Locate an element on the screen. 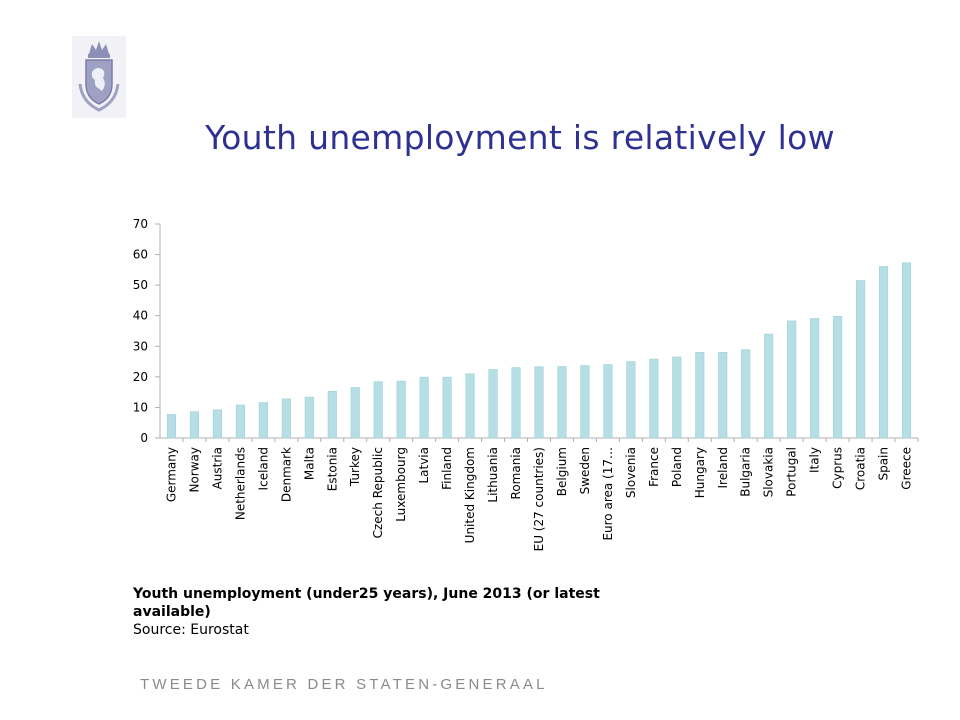 The width and height of the screenshot is (960, 720). x-tick-label: France is located at coordinates (654, 467).